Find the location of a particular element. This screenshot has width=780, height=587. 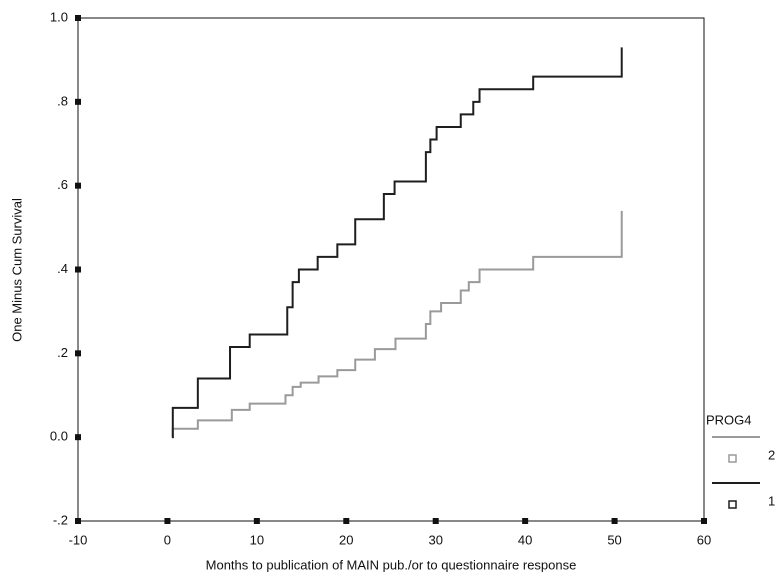

y-tick-label: .4 is located at coordinates (62, 268).